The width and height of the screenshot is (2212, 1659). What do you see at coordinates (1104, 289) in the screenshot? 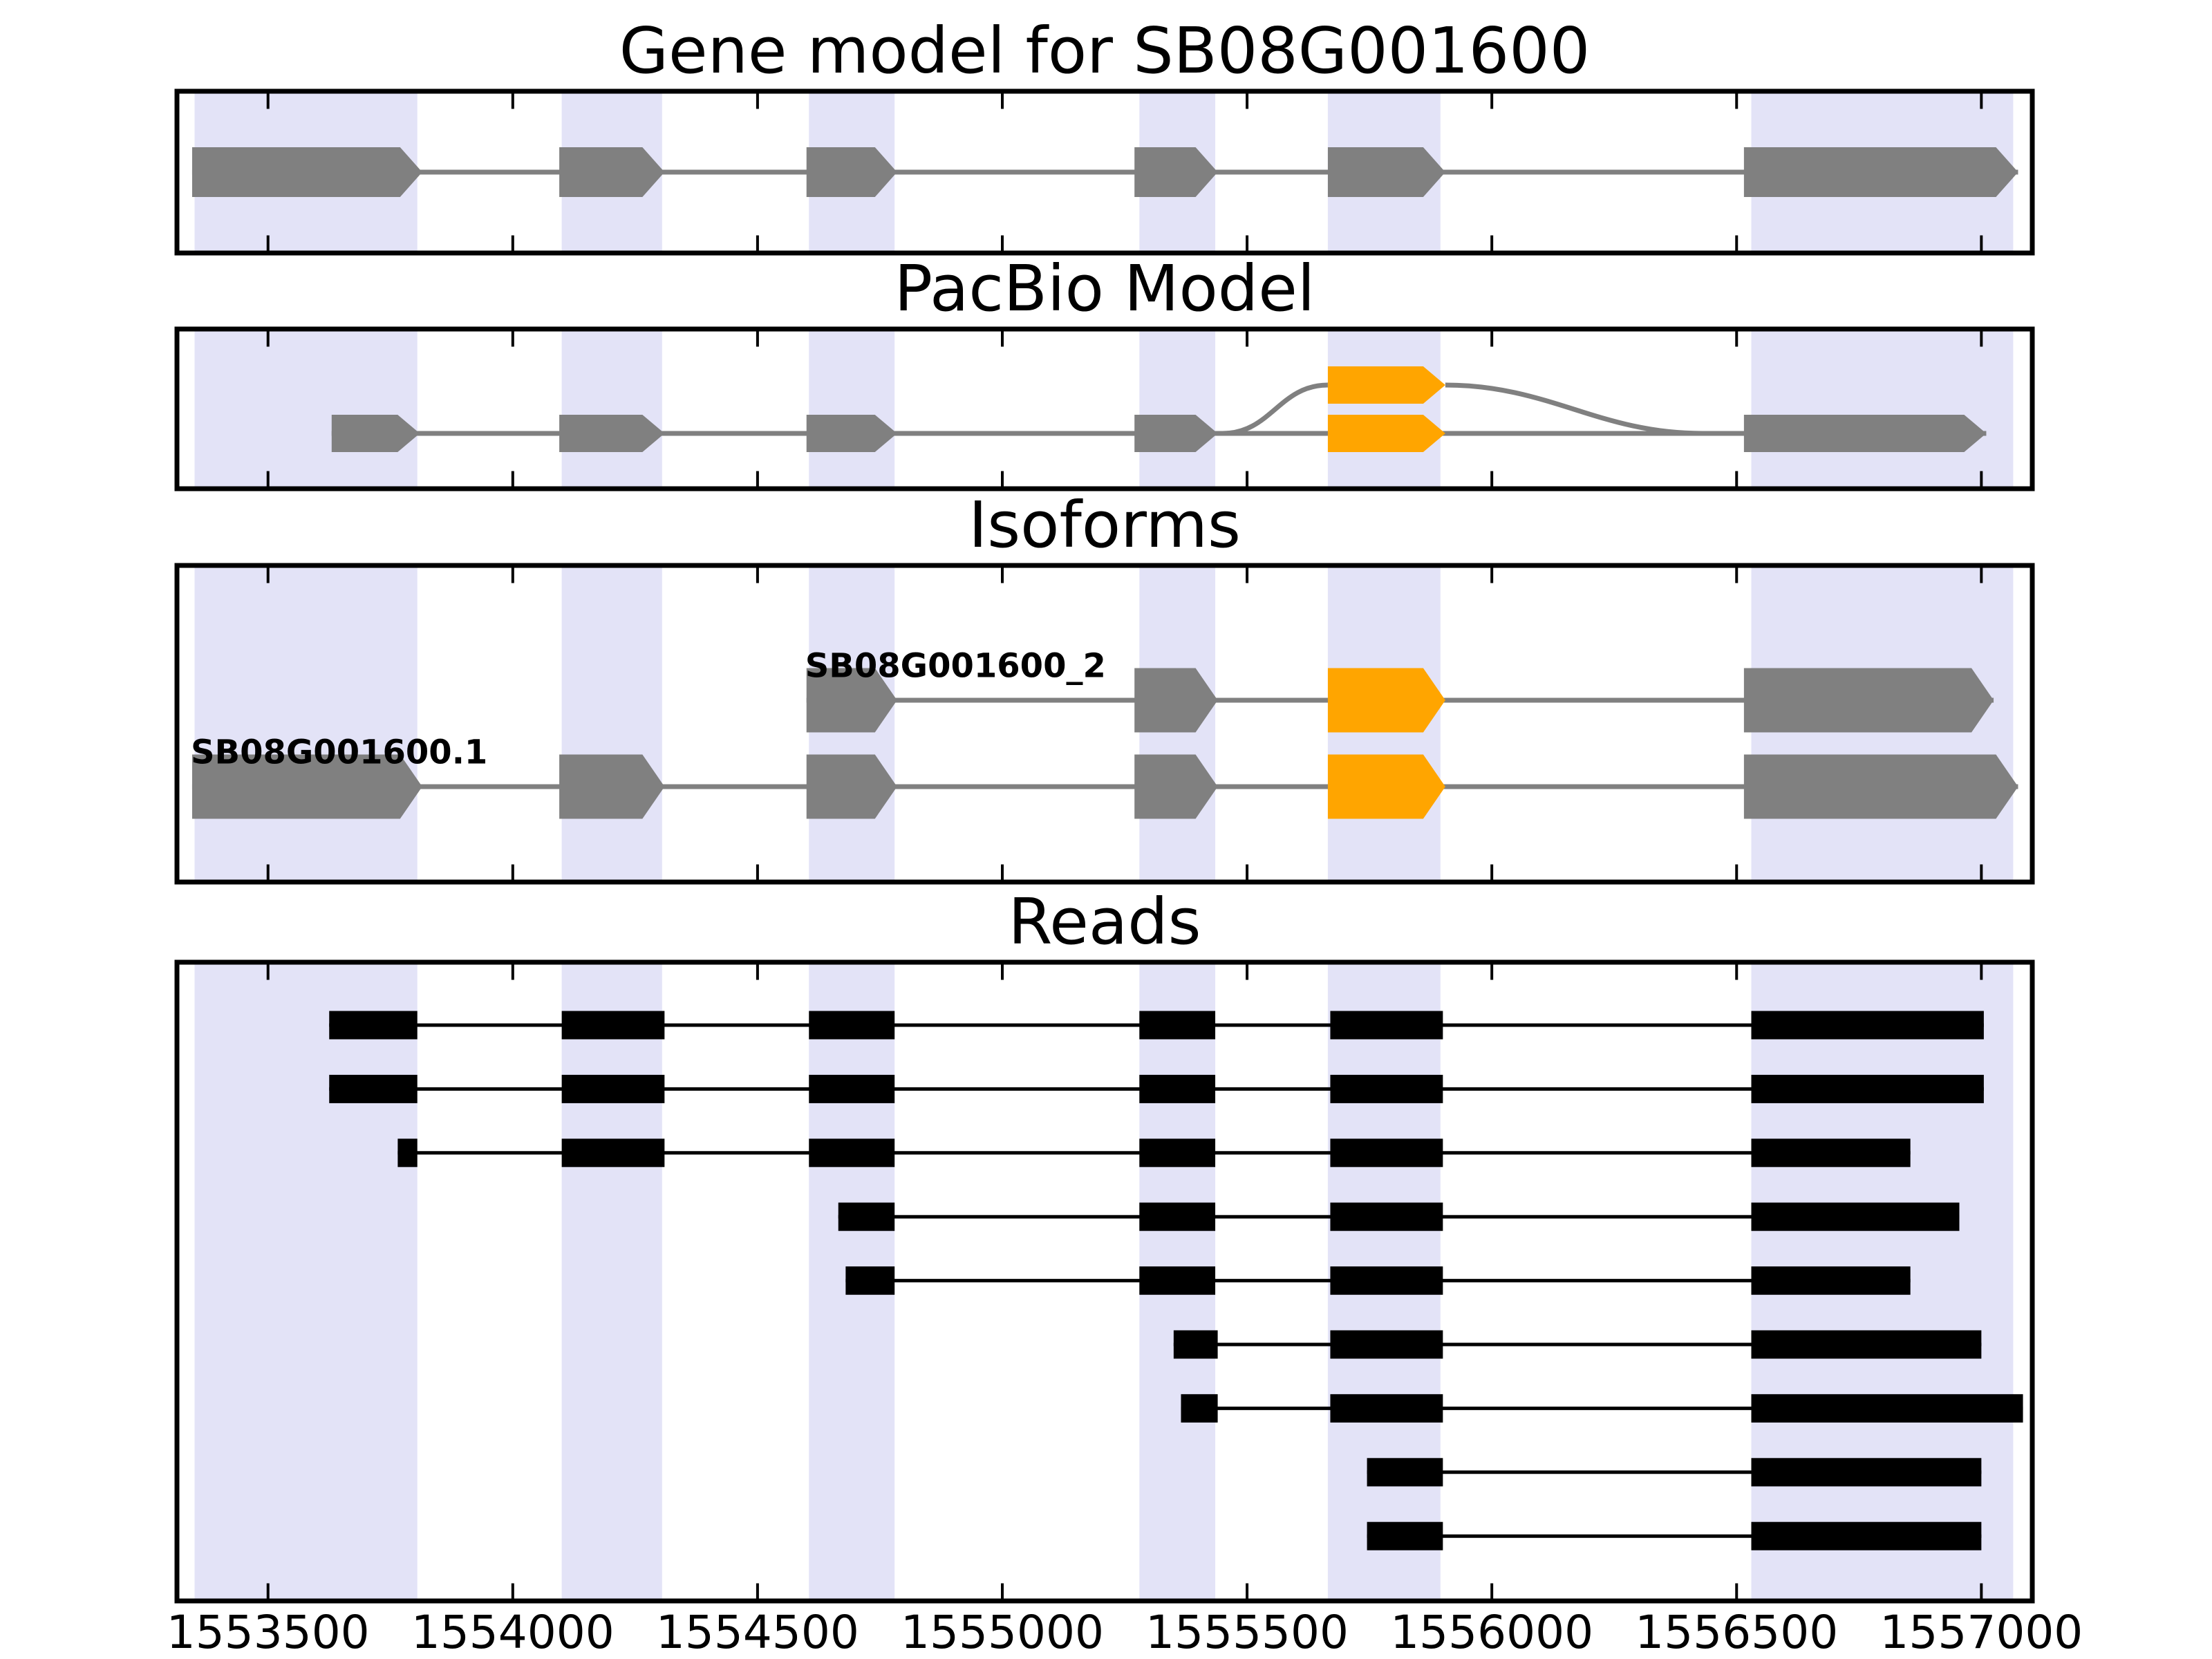
I see `panel-title-pacbio-model: PacBio Model` at bounding box center [1104, 289].